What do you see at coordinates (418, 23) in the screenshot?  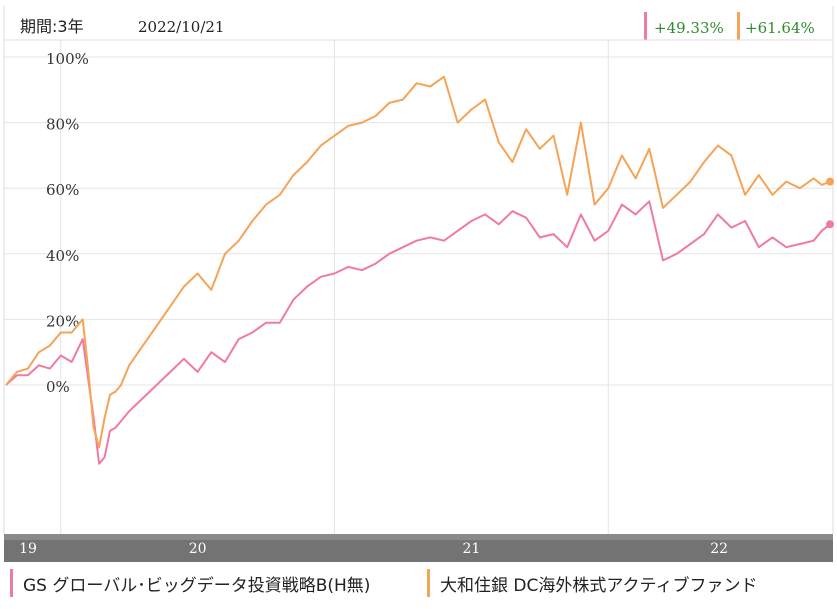 I see `header-bar` at bounding box center [418, 23].